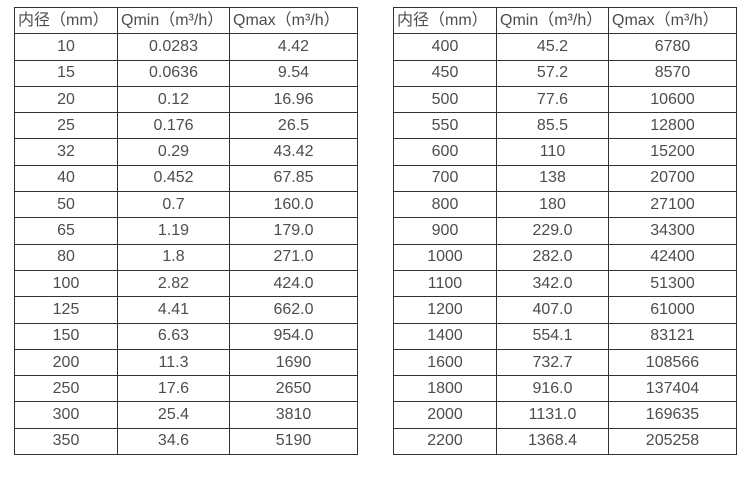 The width and height of the screenshot is (750, 483). I want to click on cell-diameter: 1400, so click(445, 336).